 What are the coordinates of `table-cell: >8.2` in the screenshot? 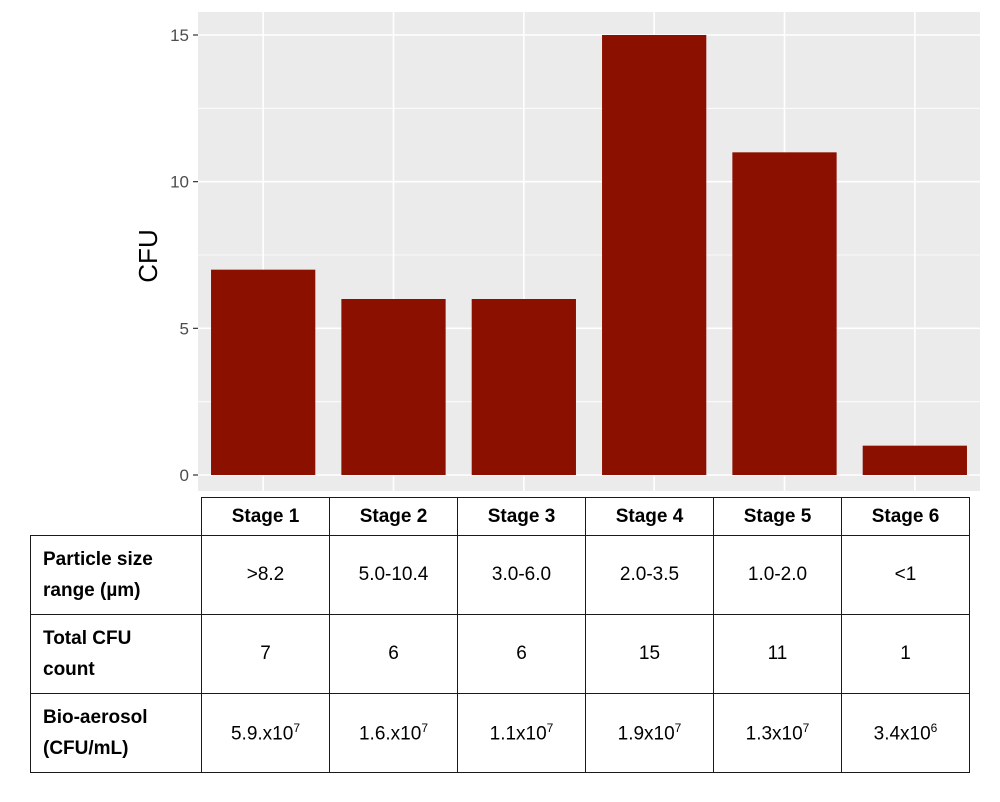 It's located at (265, 575).